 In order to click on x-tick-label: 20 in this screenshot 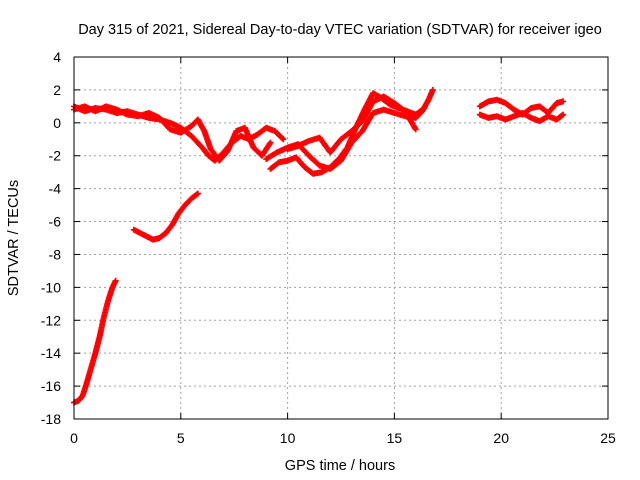, I will do `click(501, 438)`.